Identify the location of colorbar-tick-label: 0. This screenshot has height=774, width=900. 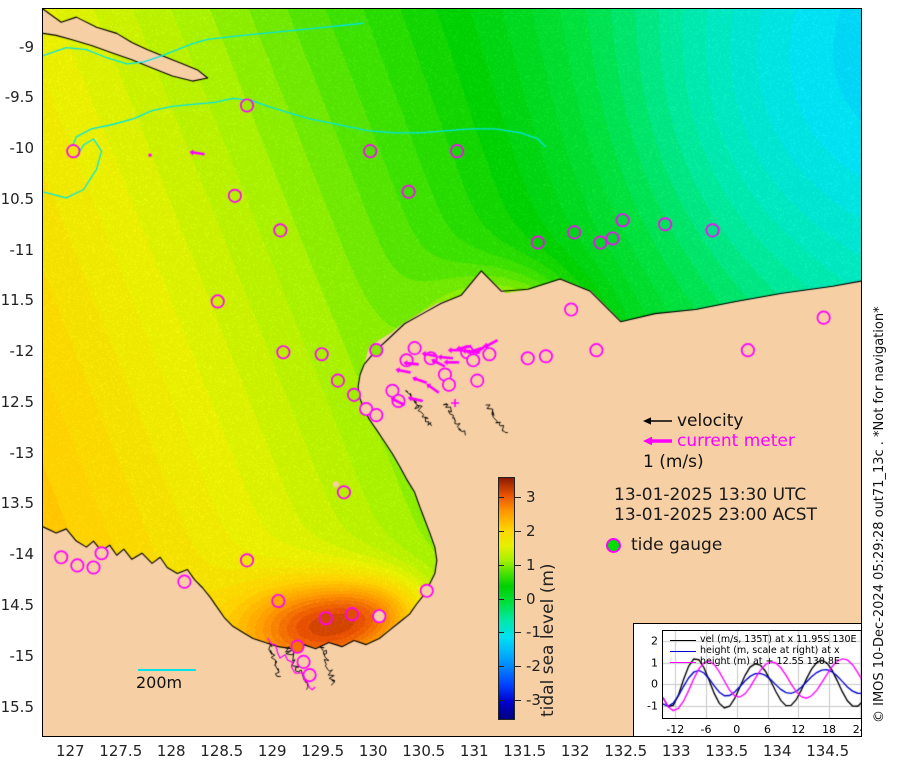
(531, 598).